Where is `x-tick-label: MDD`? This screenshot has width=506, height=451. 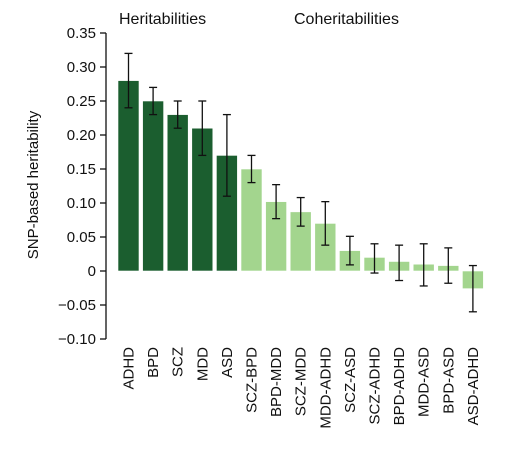
x-tick-label: MDD is located at coordinates (202, 364).